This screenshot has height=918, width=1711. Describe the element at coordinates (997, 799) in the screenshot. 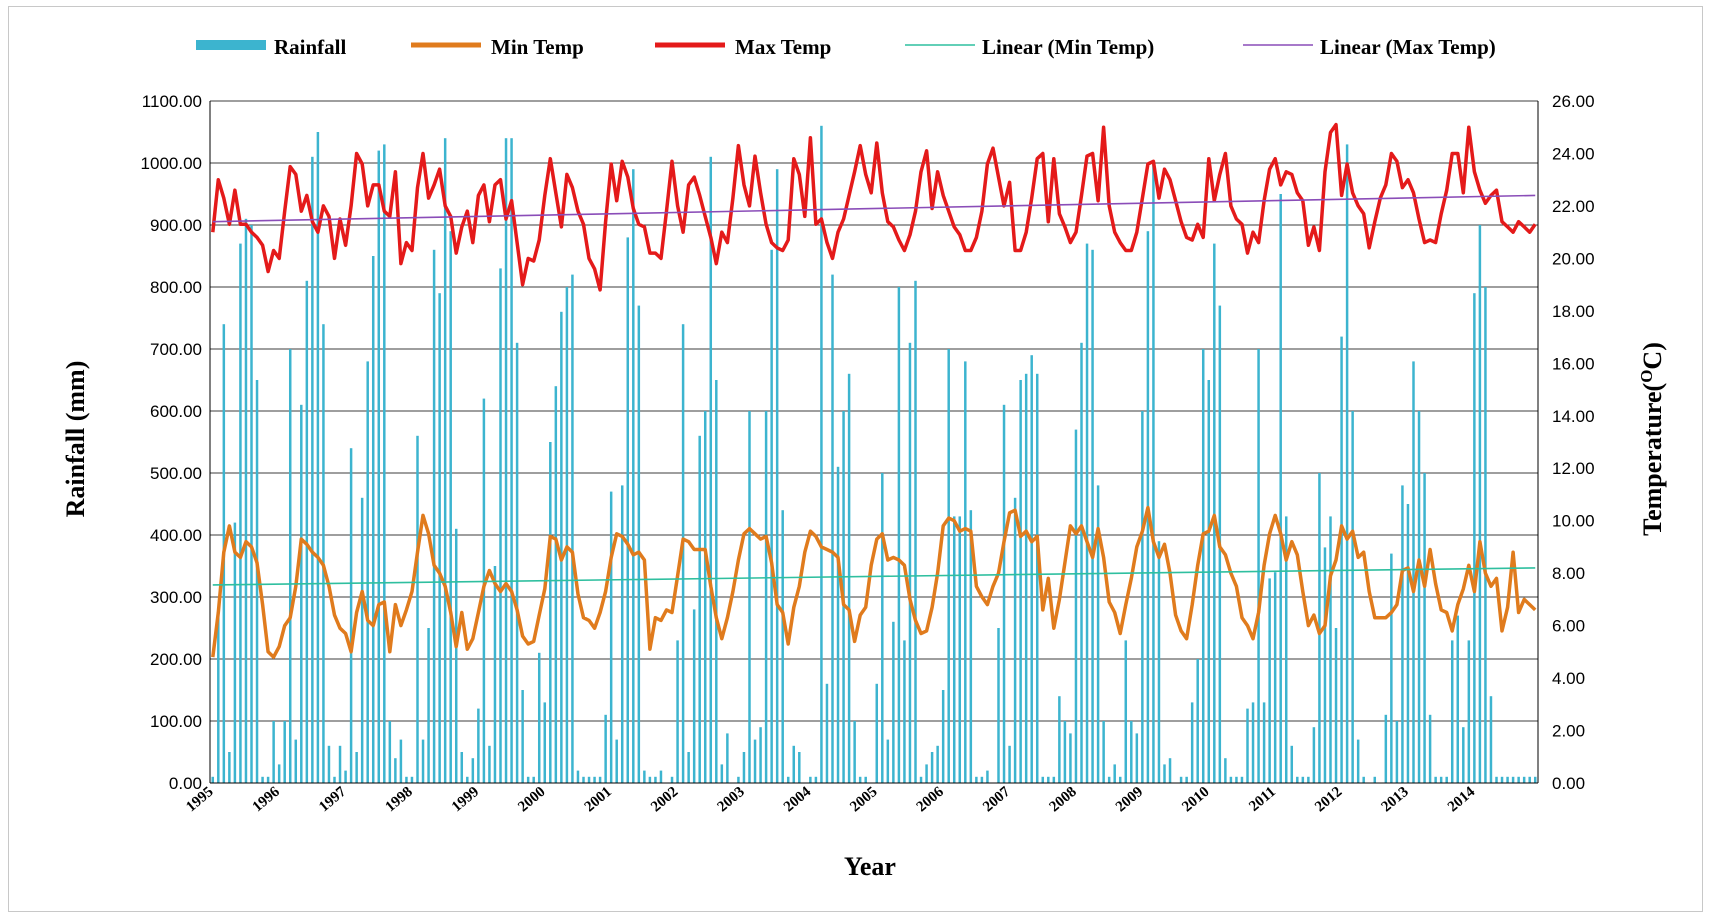

I see `x-tick-label: 2007` at that location.